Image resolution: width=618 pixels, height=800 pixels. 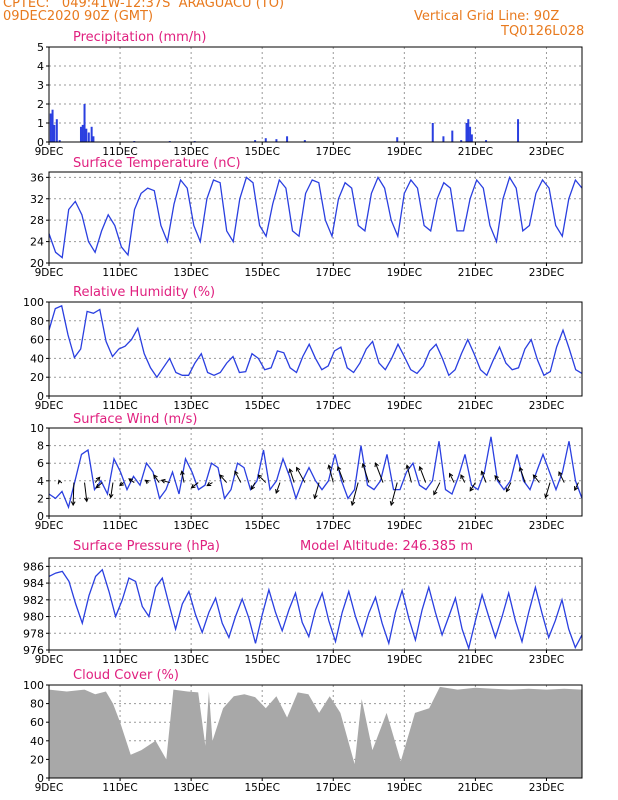 I want to click on humidity-panel, so click(x=314, y=350).